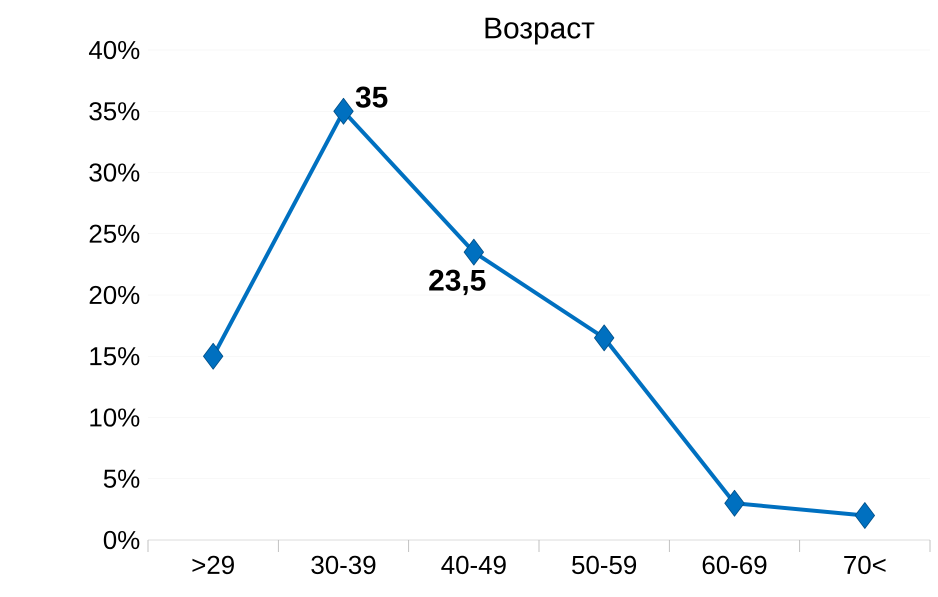 The image size is (938, 597). I want to click on y-tick-label: 25%, so click(115, 233).